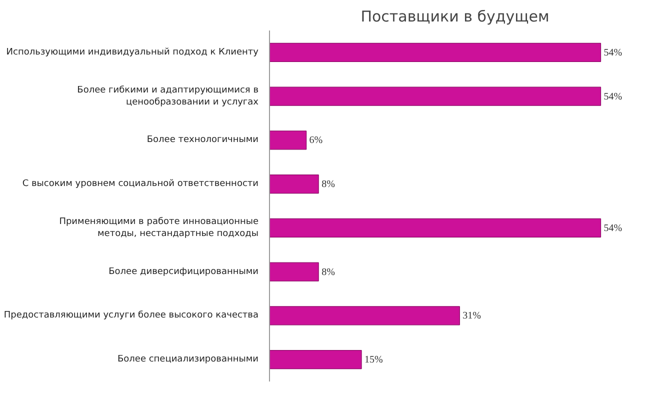  What do you see at coordinates (472, 316) in the screenshot?
I see `data-label: 31%` at bounding box center [472, 316].